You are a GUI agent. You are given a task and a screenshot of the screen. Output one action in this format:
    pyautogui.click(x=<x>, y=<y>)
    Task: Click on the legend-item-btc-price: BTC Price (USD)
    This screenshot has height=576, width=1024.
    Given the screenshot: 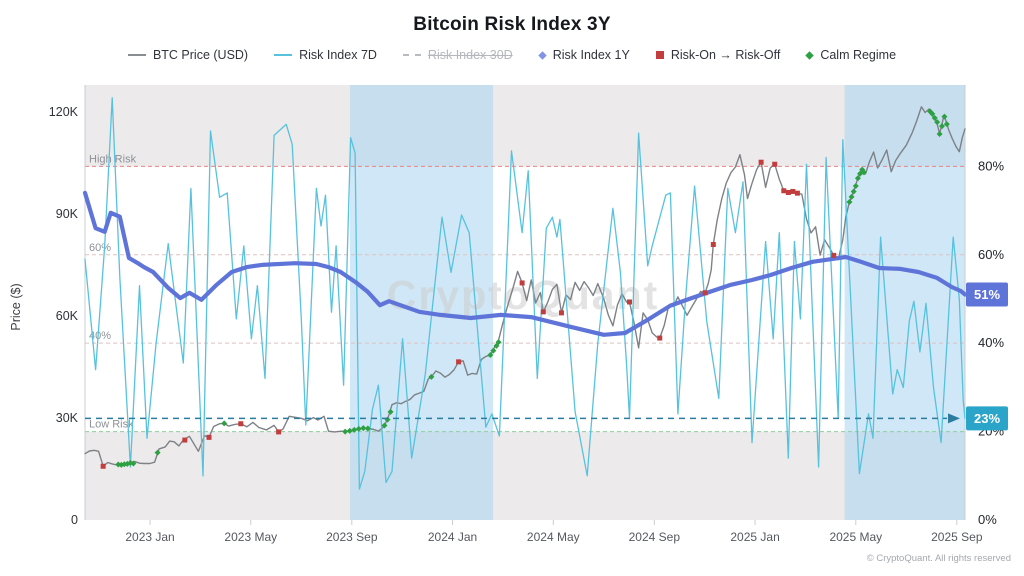 What is the action you would take?
    pyautogui.click(x=188, y=55)
    